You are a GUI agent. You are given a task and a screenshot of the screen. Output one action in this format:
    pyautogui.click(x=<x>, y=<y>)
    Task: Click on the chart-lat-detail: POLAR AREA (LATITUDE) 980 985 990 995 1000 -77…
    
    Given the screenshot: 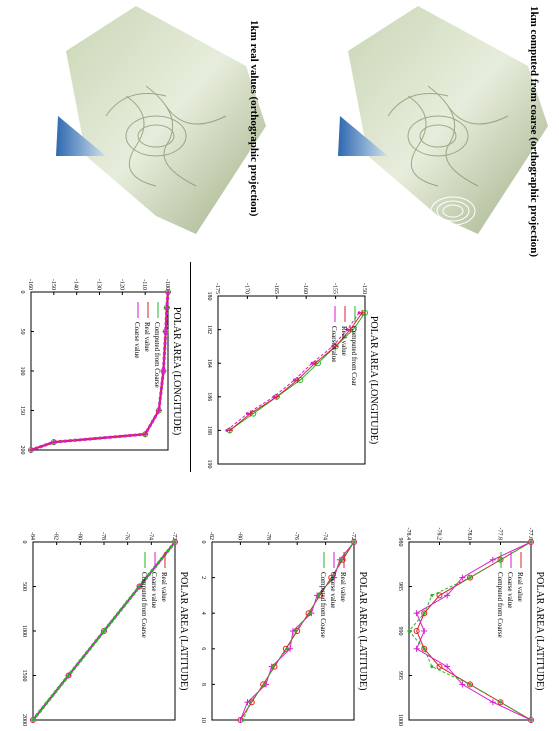 What is the action you would take?
    pyautogui.click(x=471, y=627)
    